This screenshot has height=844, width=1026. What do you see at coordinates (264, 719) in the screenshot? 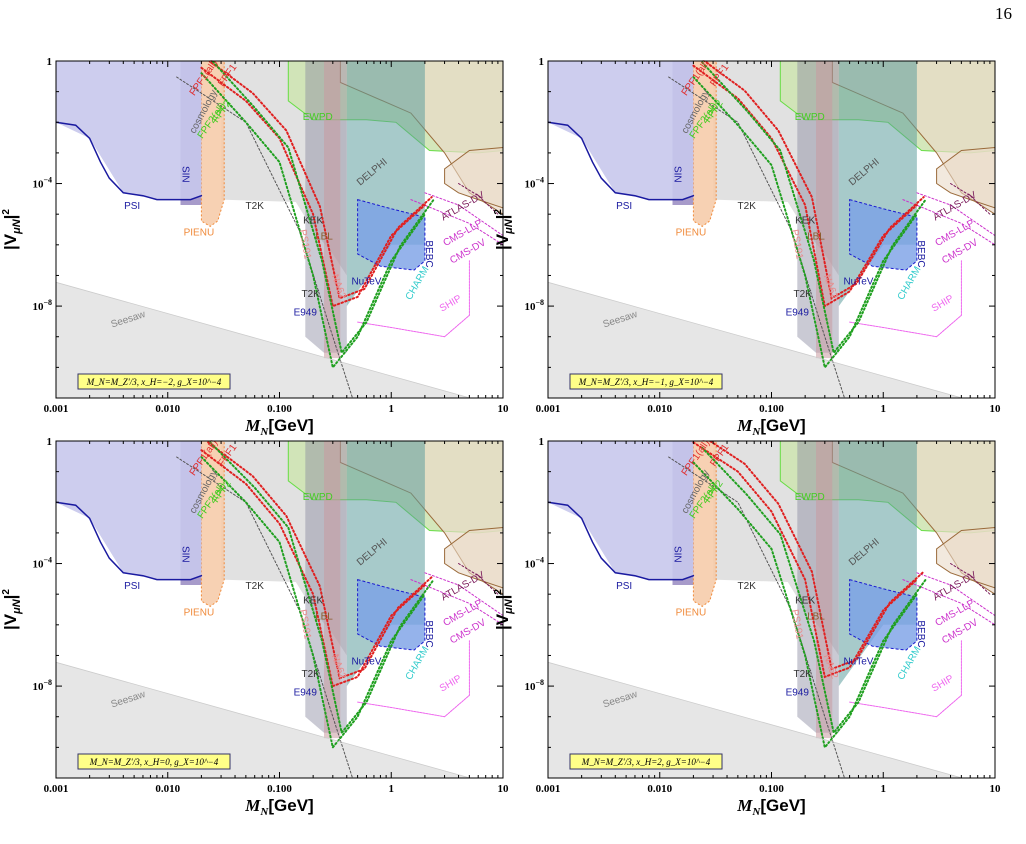
I see `seesaw-line` at bounding box center [264, 719].